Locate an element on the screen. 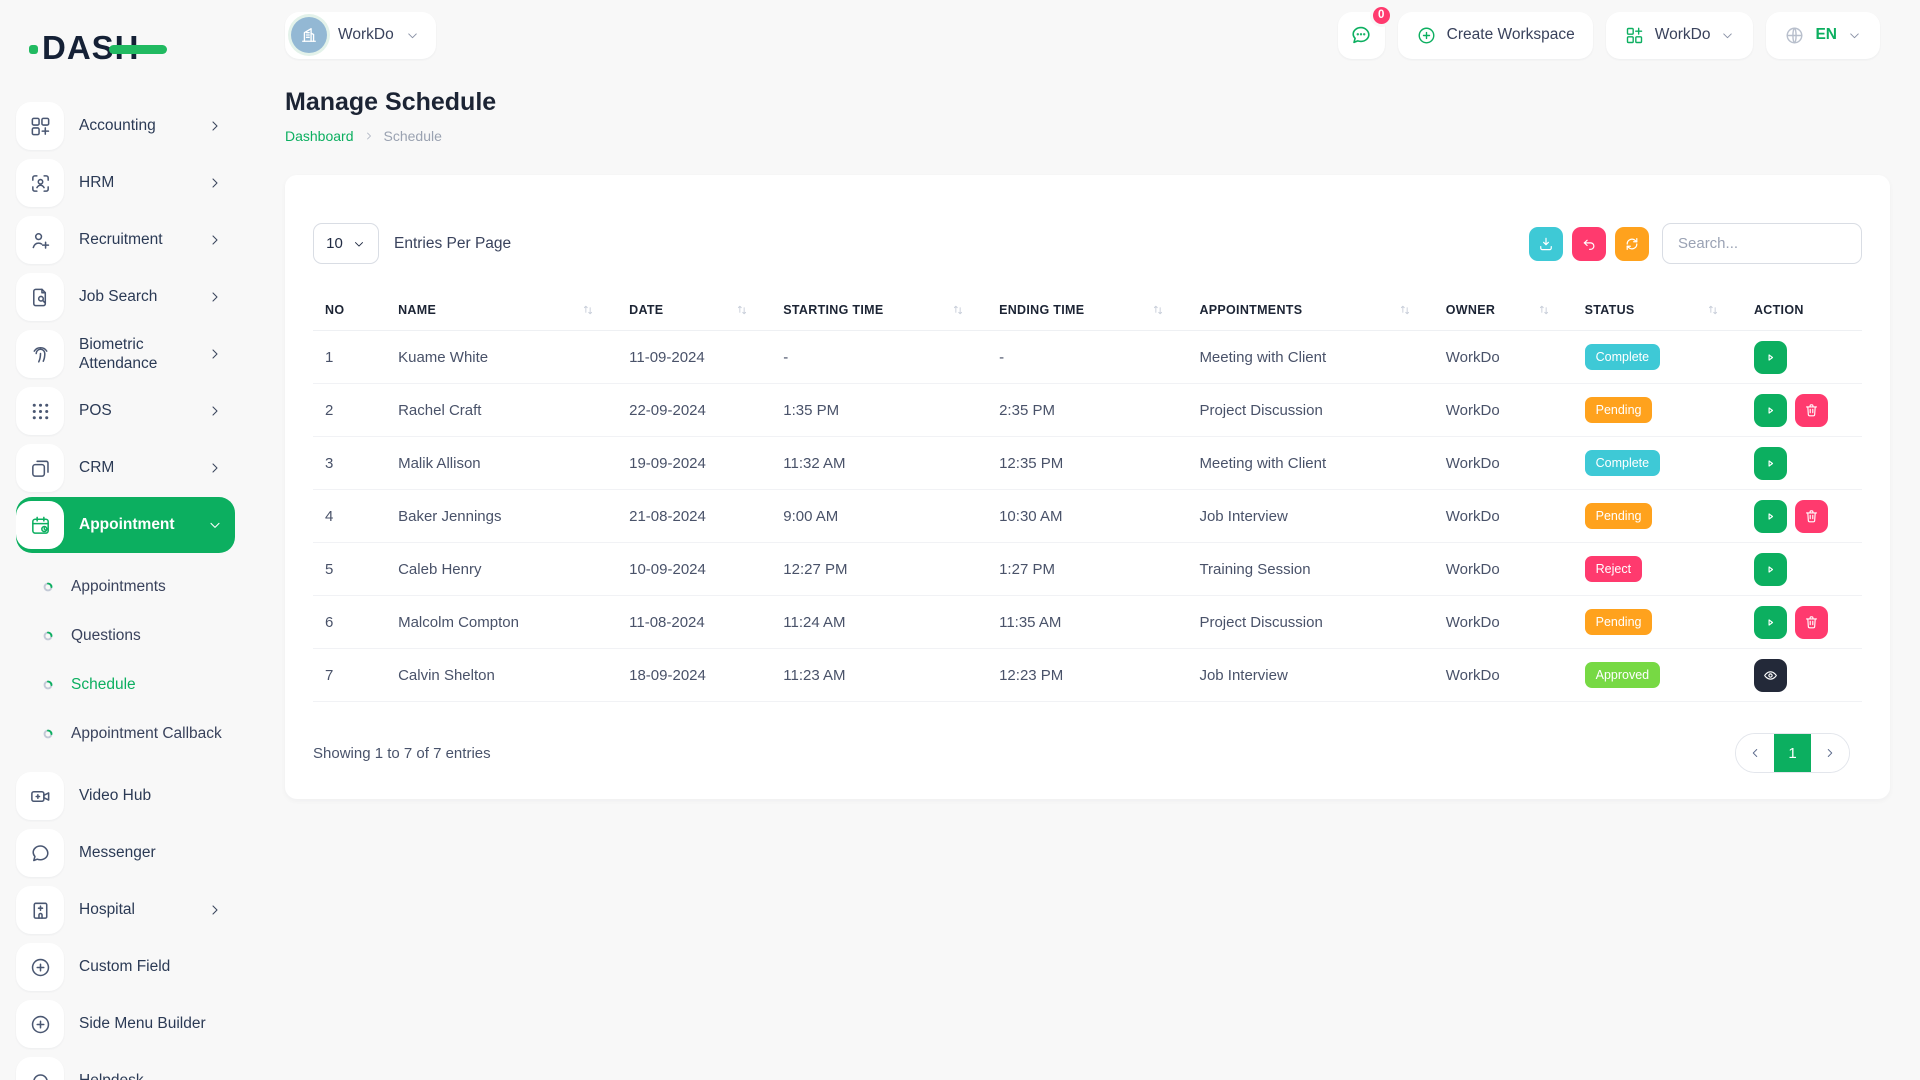  sidebar-item-label: CRM is located at coordinates (97, 468).